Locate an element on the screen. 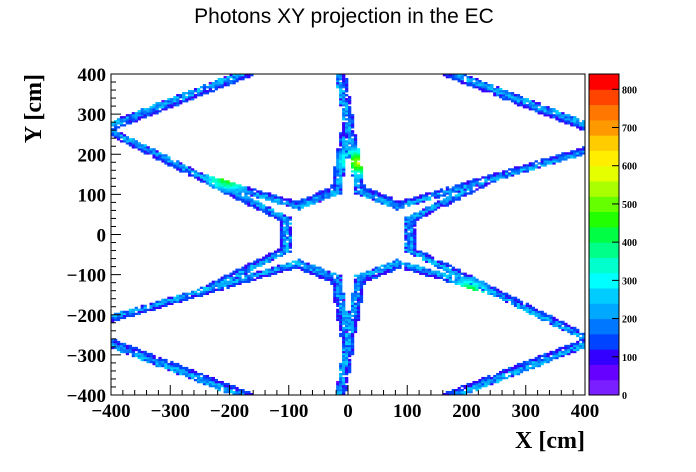  palette-label-7: 700 is located at coordinates (629, 129).